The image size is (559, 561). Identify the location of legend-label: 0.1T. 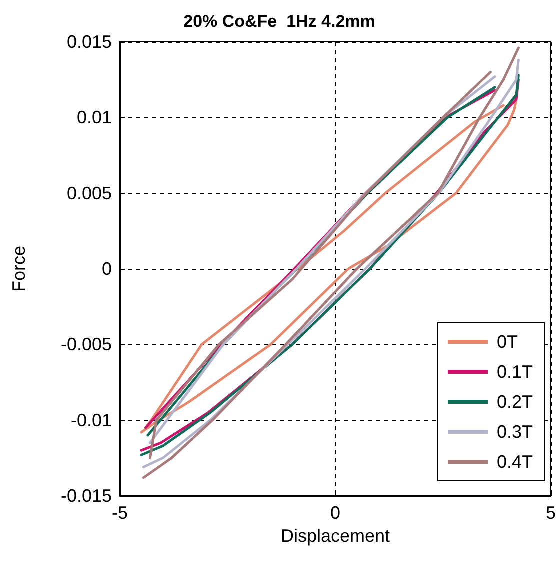
(515, 372).